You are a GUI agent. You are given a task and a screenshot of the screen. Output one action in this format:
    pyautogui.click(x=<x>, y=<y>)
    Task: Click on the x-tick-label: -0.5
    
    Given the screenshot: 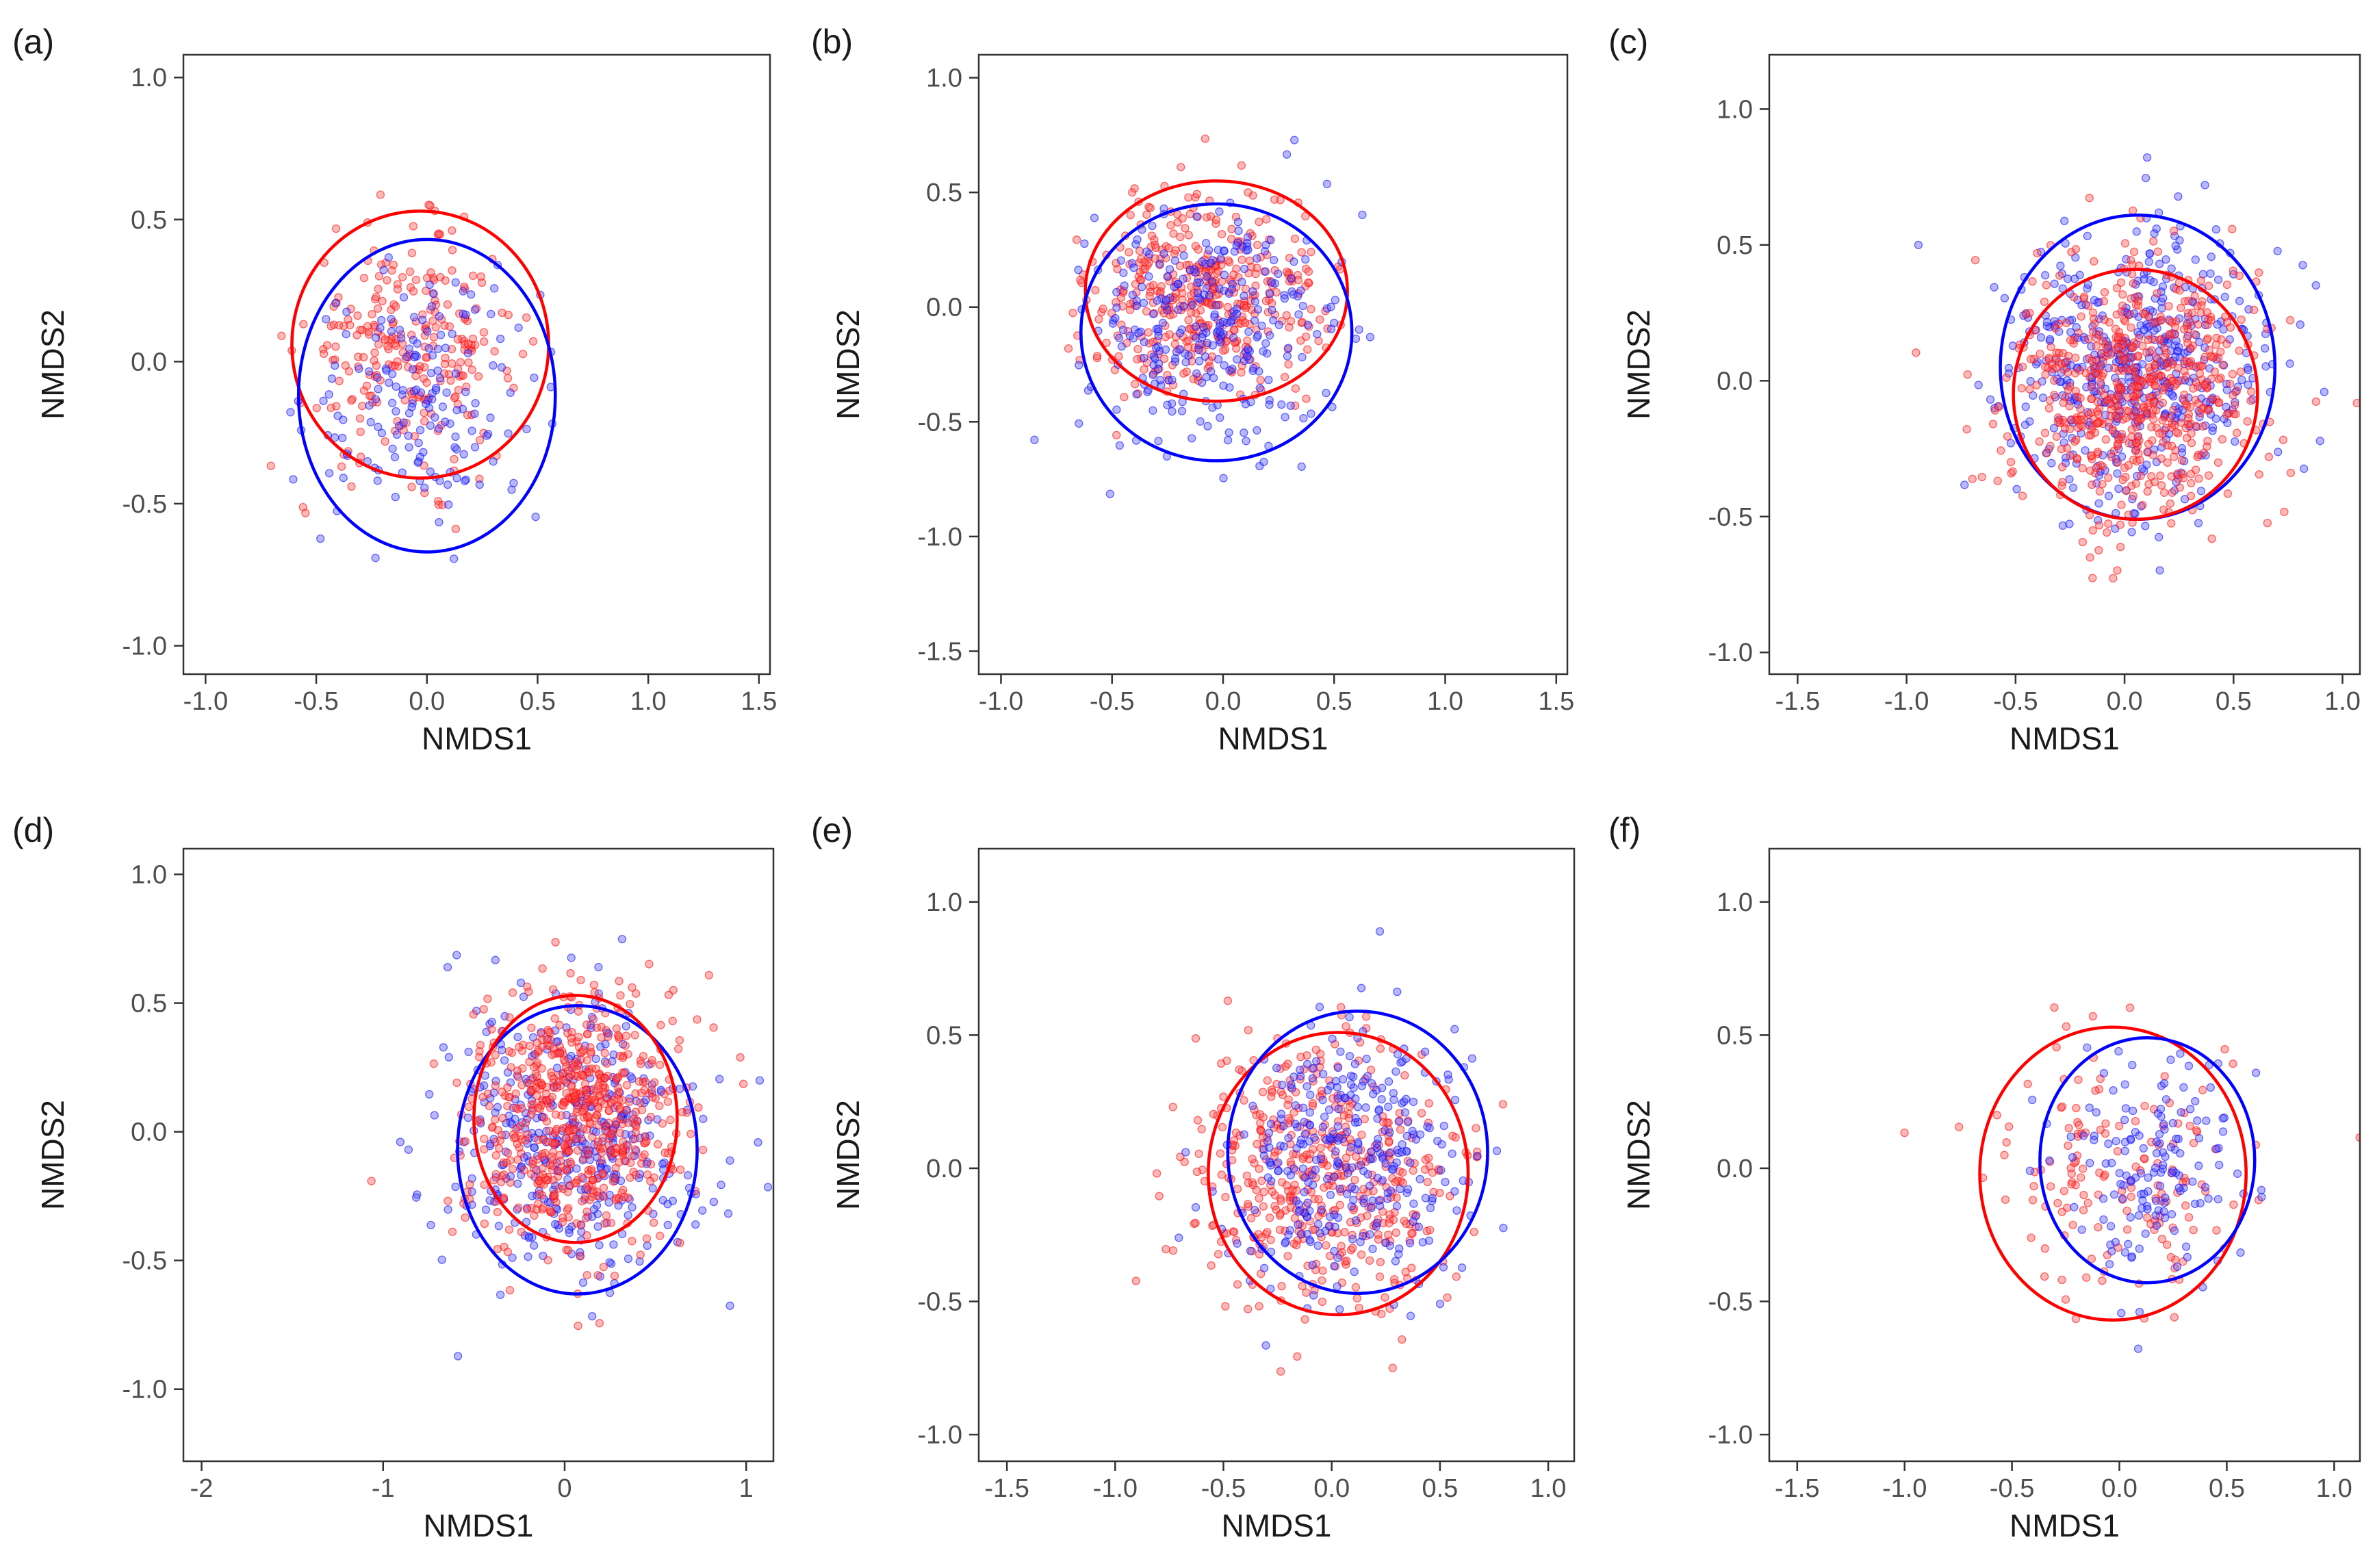 What is the action you would take?
    pyautogui.click(x=2012, y=1488)
    